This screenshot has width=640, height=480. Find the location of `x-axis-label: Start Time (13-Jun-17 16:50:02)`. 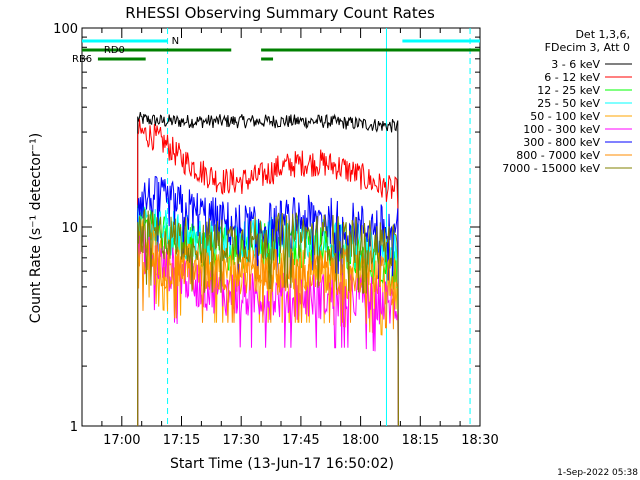

x-axis-label: Start Time (13-Jun-17 16:50:02) is located at coordinates (282, 464).